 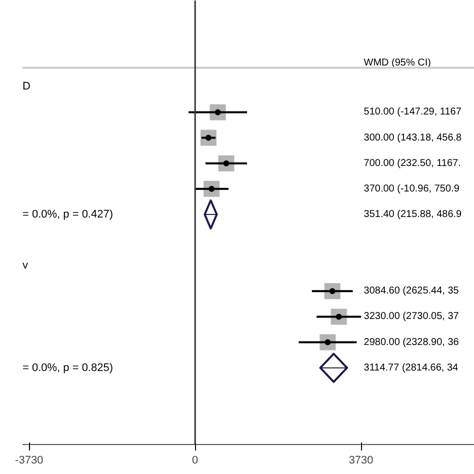 I want to click on y-tick-label: = 0.0%, p = 0.825), so click(x=68, y=368).